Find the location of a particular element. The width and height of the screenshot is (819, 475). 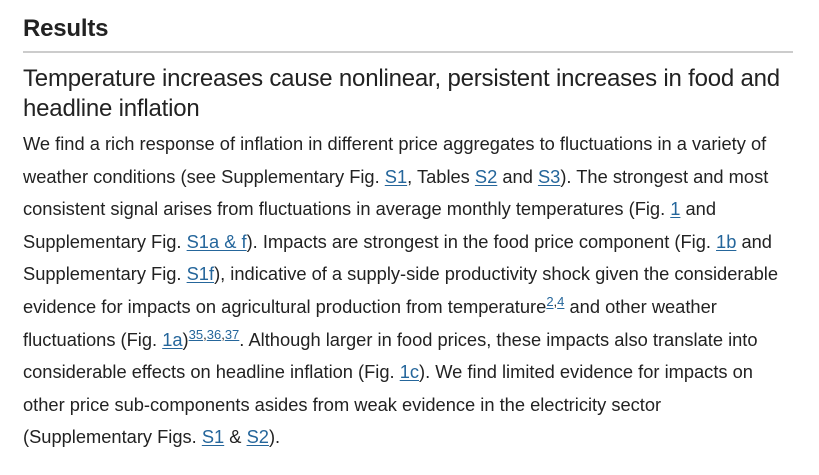

paragraph-text: ) is located at coordinates (185, 339).